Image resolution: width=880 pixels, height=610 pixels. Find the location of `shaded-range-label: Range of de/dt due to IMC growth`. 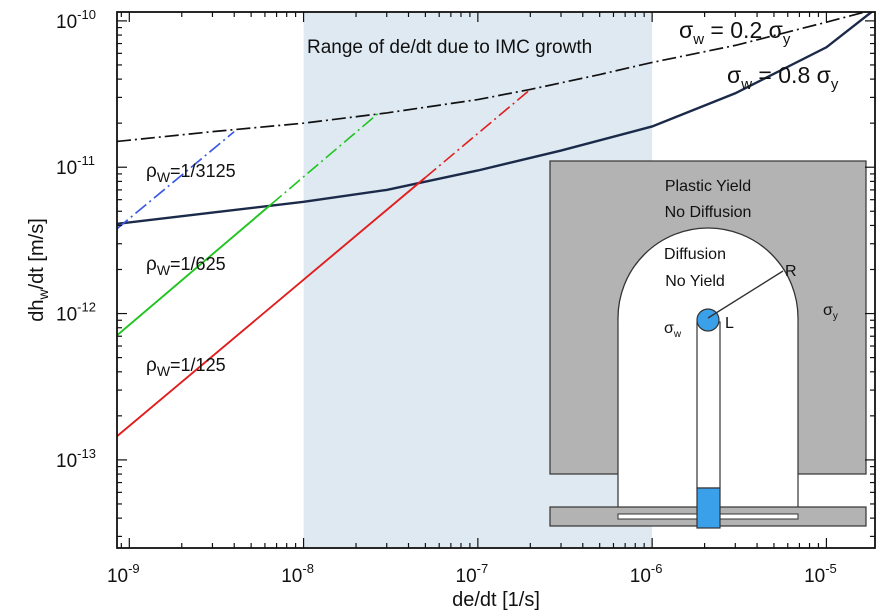

shaded-range-label: Range of de/dt due to IMC growth is located at coordinates (449, 47).